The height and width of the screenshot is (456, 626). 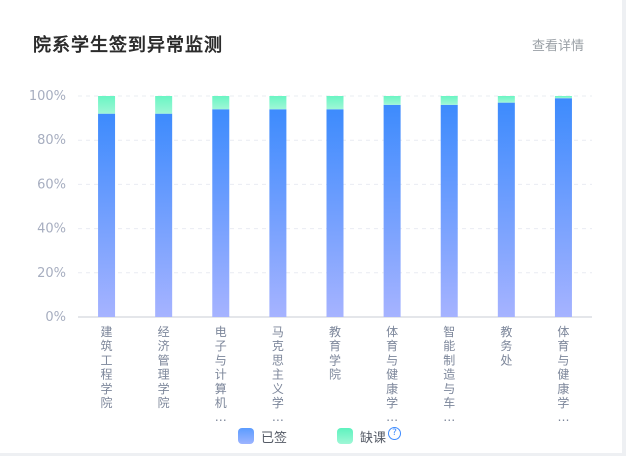 I want to click on signed-swatch, so click(x=246, y=436).